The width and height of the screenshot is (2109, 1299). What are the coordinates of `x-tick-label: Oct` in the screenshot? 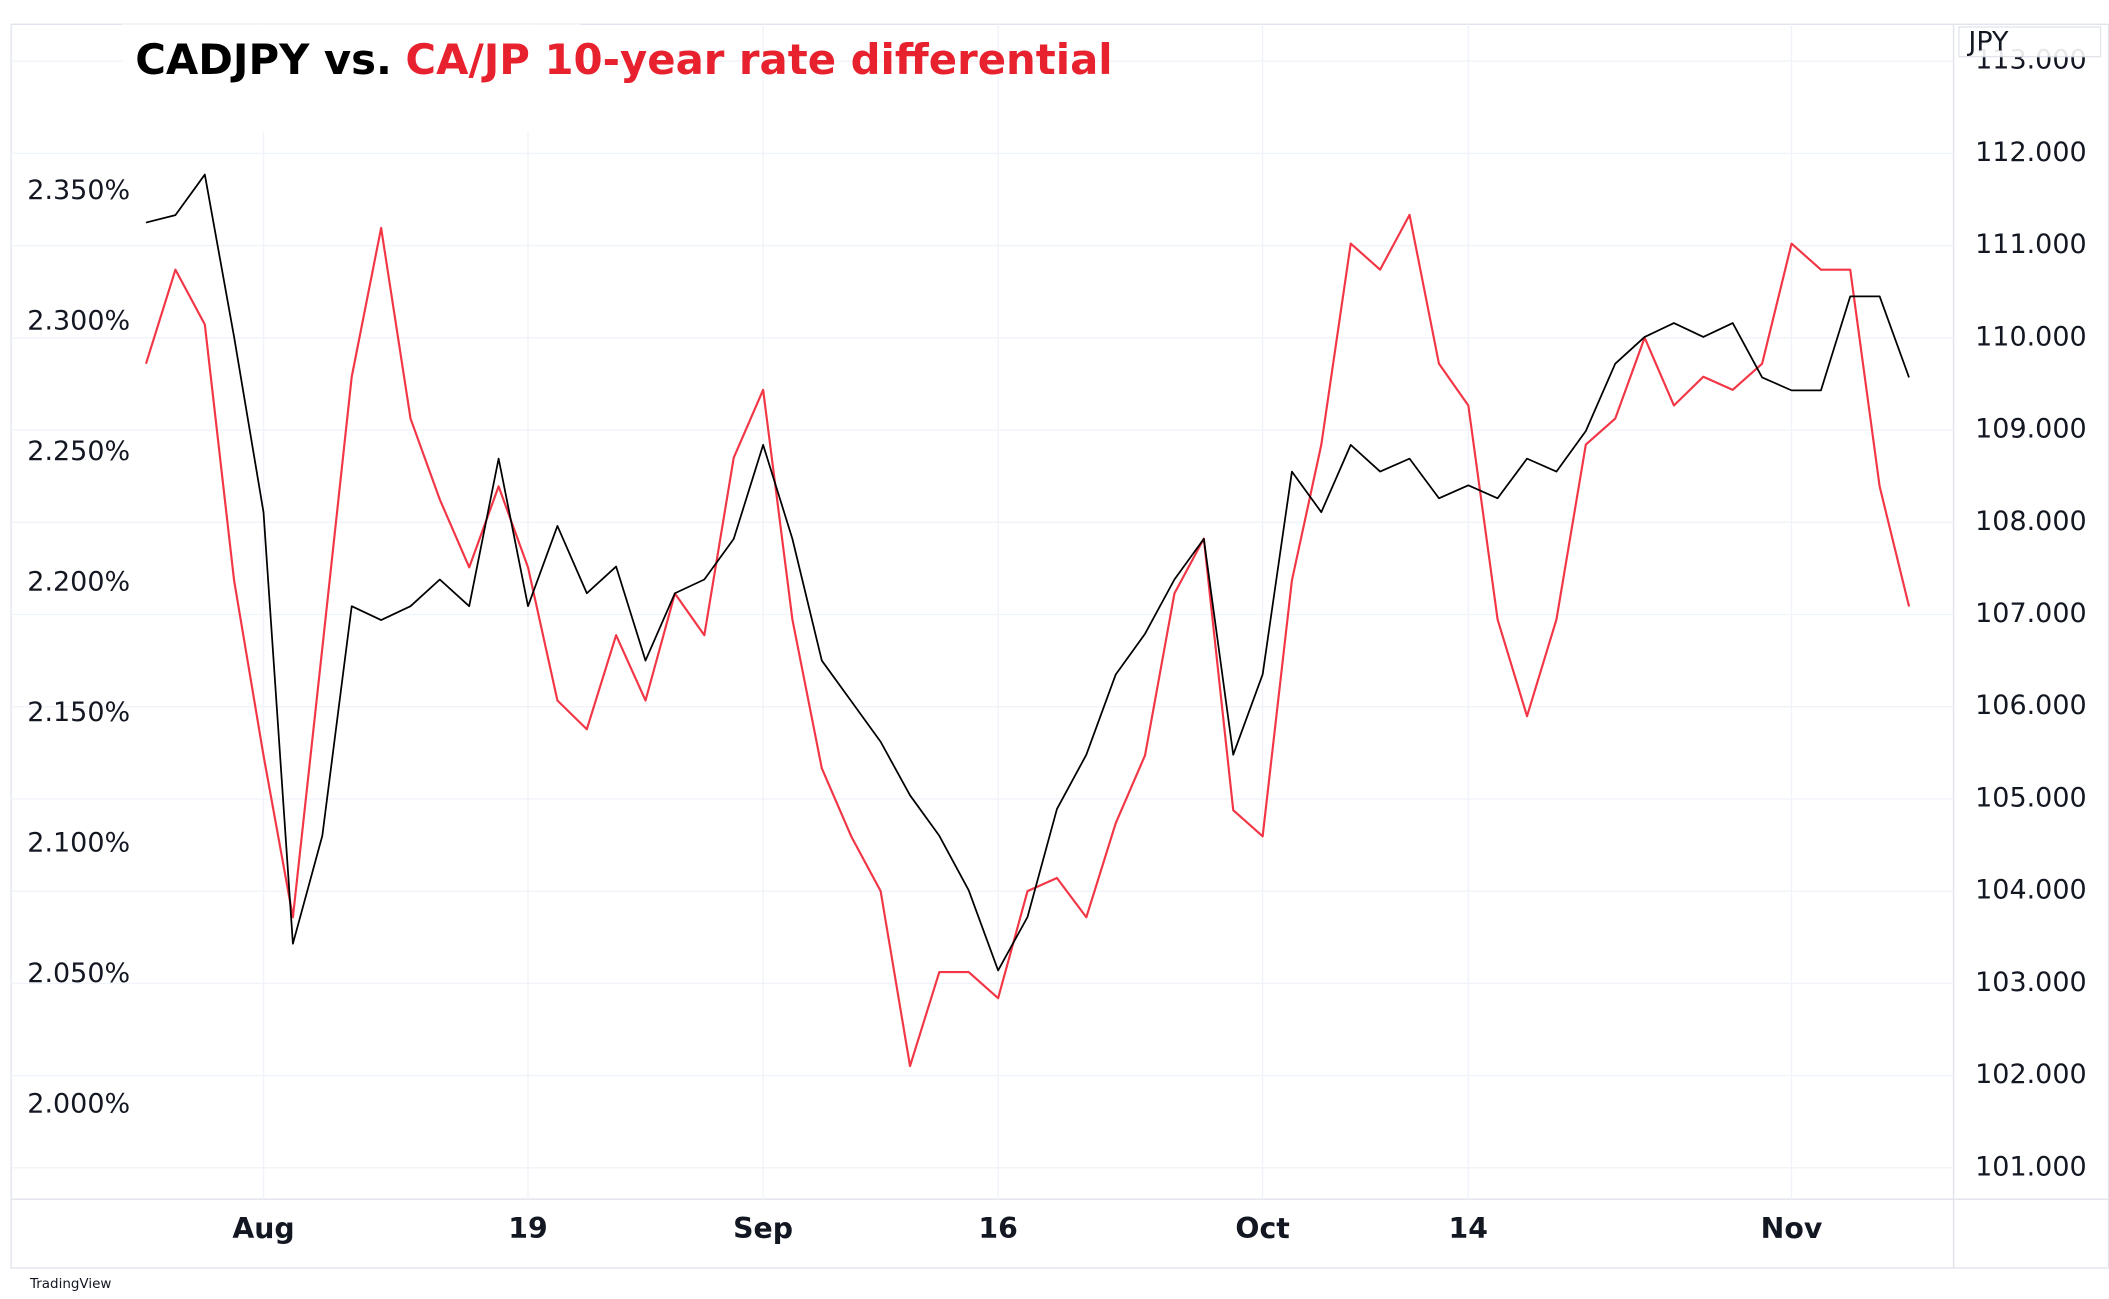 It's located at (1262, 1228).